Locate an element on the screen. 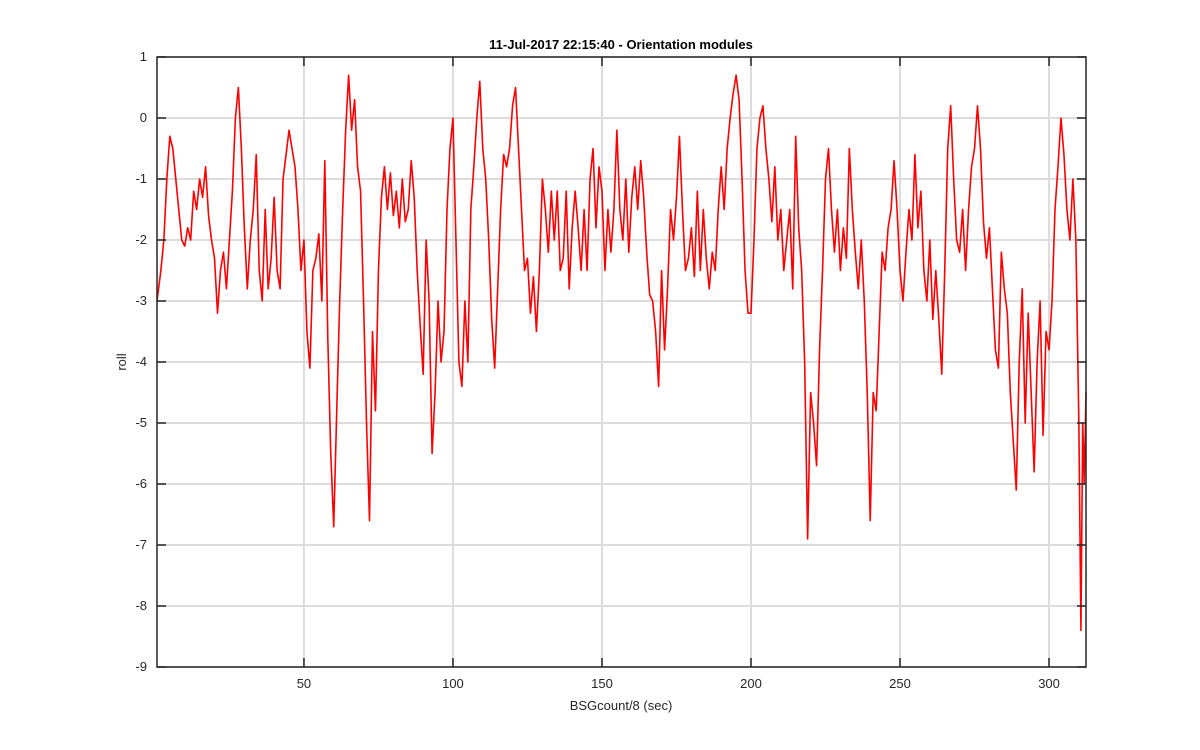 The width and height of the screenshot is (1200, 750). x-tick-label: 100 is located at coordinates (453, 683).